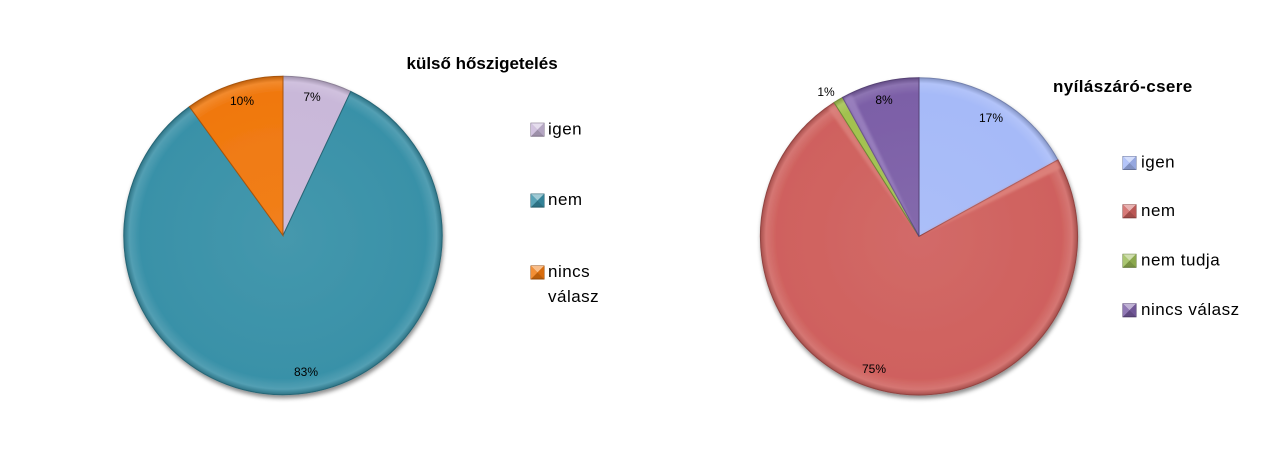  Describe the element at coordinates (573, 296) in the screenshot. I see `svg-text: válasz` at that location.